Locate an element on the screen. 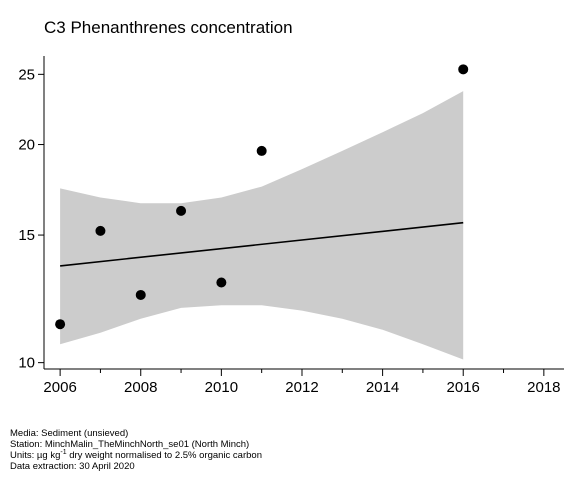  trend-line-layer is located at coordinates (262, 244).